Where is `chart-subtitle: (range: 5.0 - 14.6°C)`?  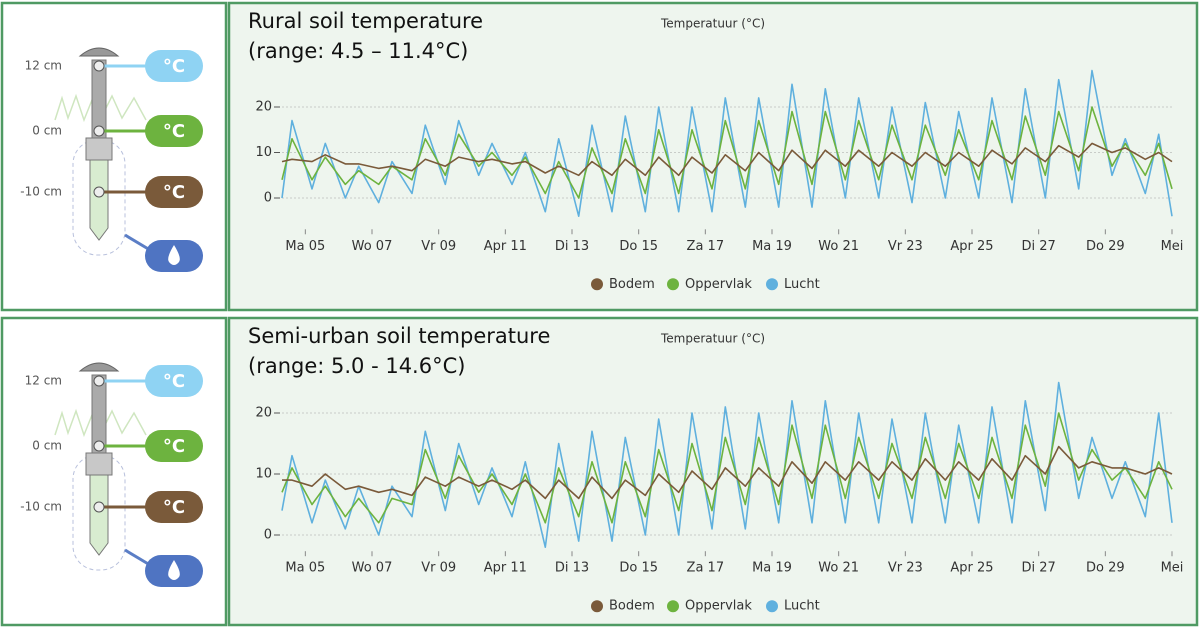
chart-subtitle: (range: 5.0 - 14.6°C) is located at coordinates (356, 366).